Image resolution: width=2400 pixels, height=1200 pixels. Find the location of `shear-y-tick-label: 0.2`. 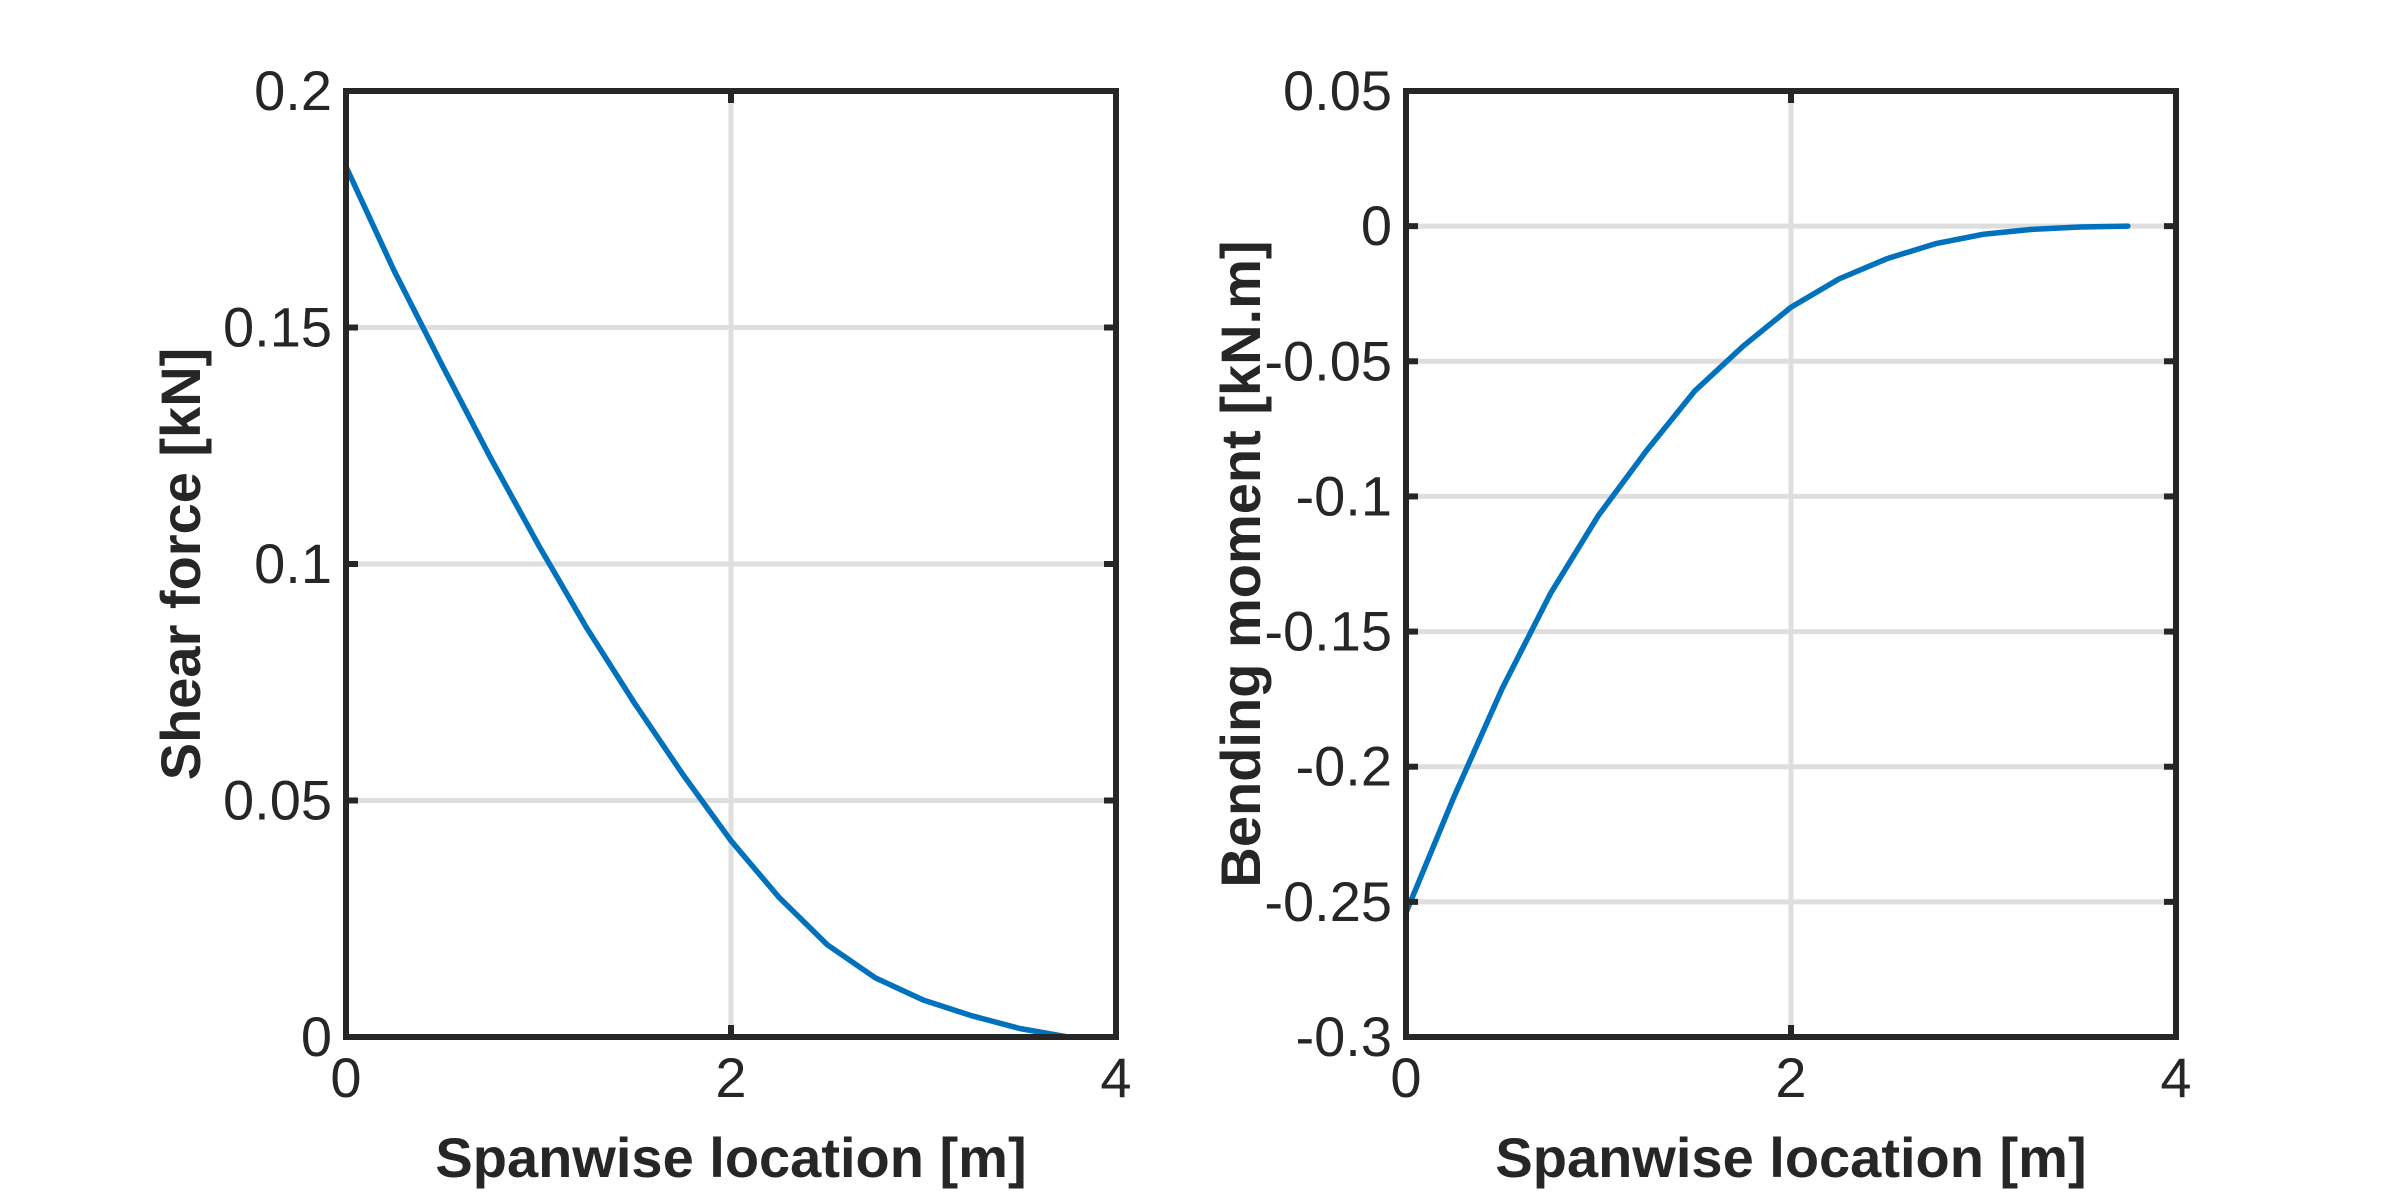

shear-y-tick-label: 0.2 is located at coordinates (293, 90).